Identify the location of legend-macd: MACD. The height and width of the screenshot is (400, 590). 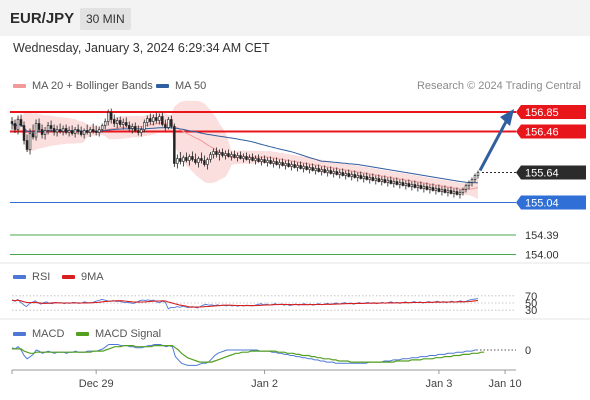
(38, 334).